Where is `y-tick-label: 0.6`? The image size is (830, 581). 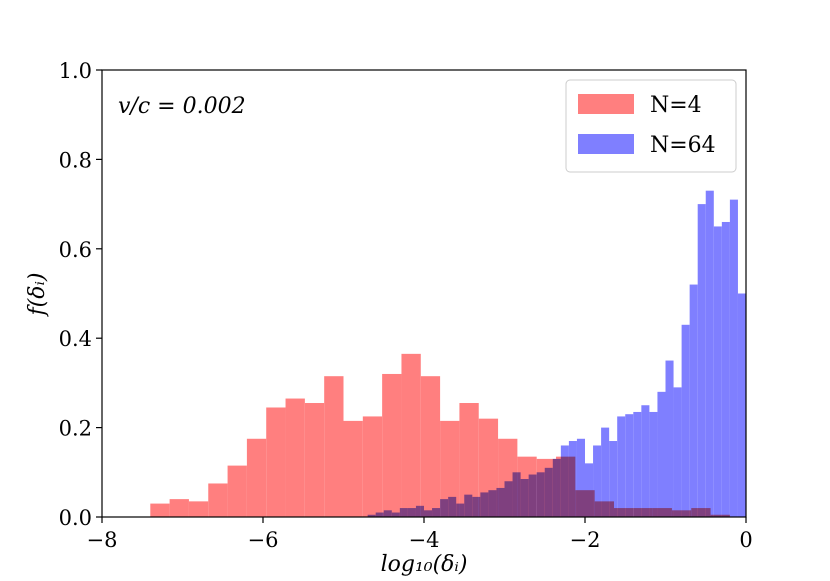
y-tick-label: 0.6 is located at coordinates (75, 250).